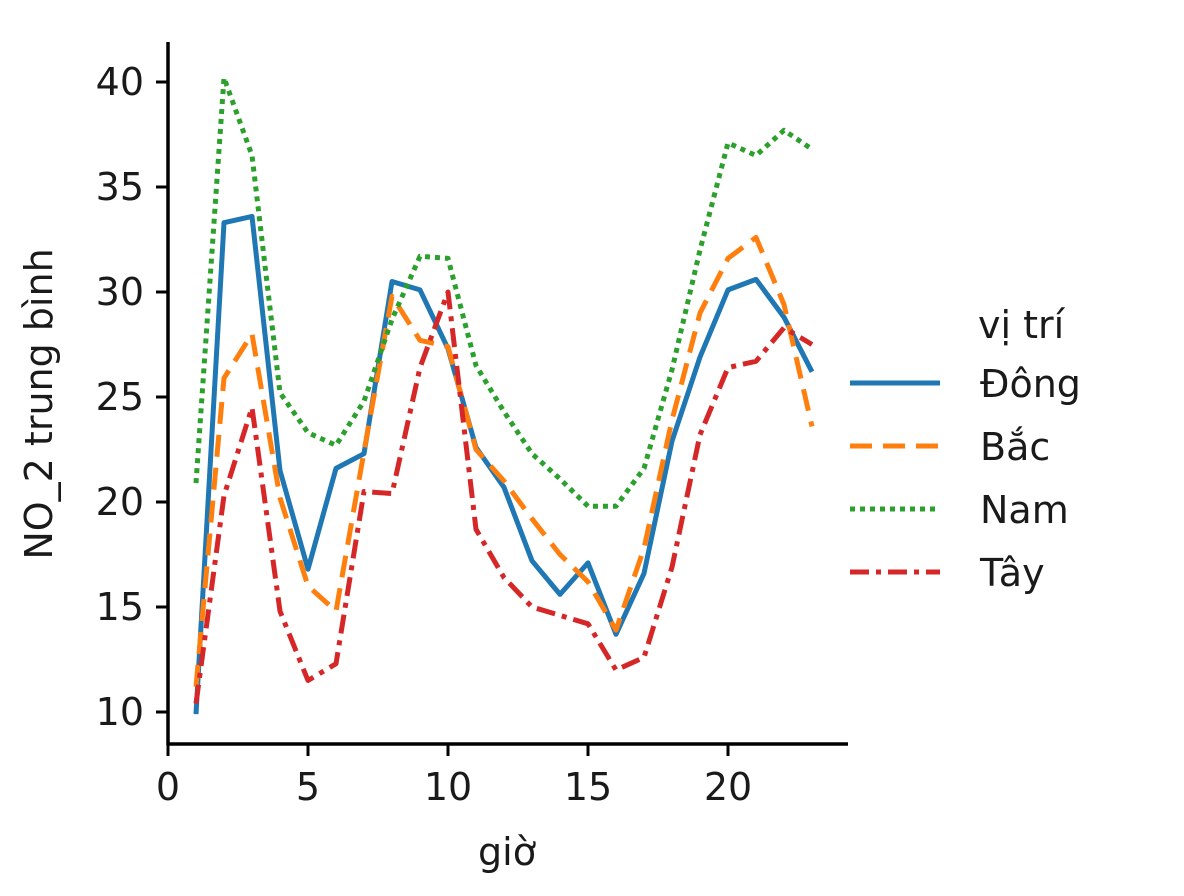  What do you see at coordinates (1024, 510) in the screenshot?
I see `legend-label-3: Nam` at bounding box center [1024, 510].